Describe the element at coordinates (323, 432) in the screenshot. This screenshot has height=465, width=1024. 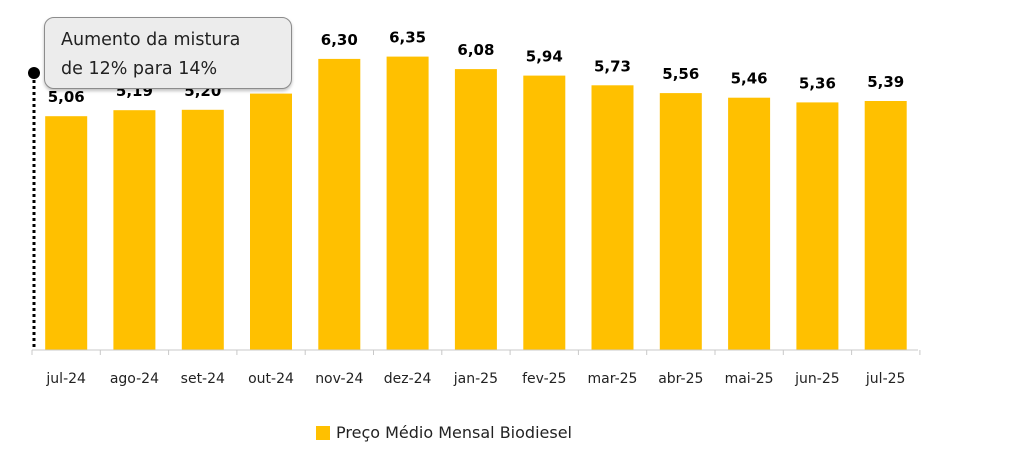
I see `legend-swatch` at that location.